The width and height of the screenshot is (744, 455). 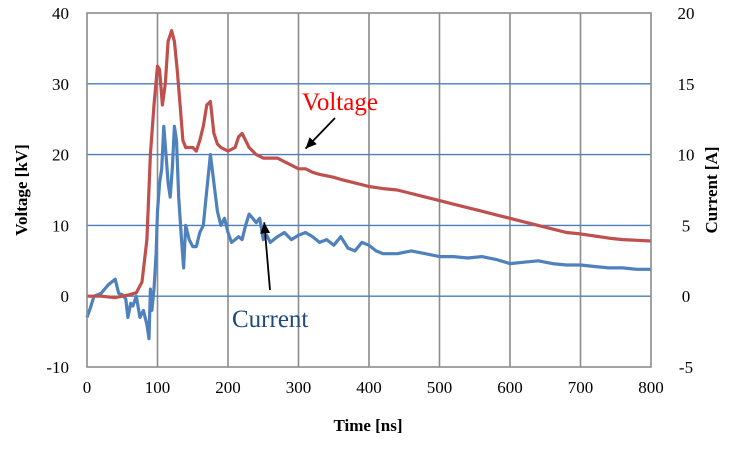 What do you see at coordinates (60, 13) in the screenshot?
I see `y-left-tick-label: 40` at bounding box center [60, 13].